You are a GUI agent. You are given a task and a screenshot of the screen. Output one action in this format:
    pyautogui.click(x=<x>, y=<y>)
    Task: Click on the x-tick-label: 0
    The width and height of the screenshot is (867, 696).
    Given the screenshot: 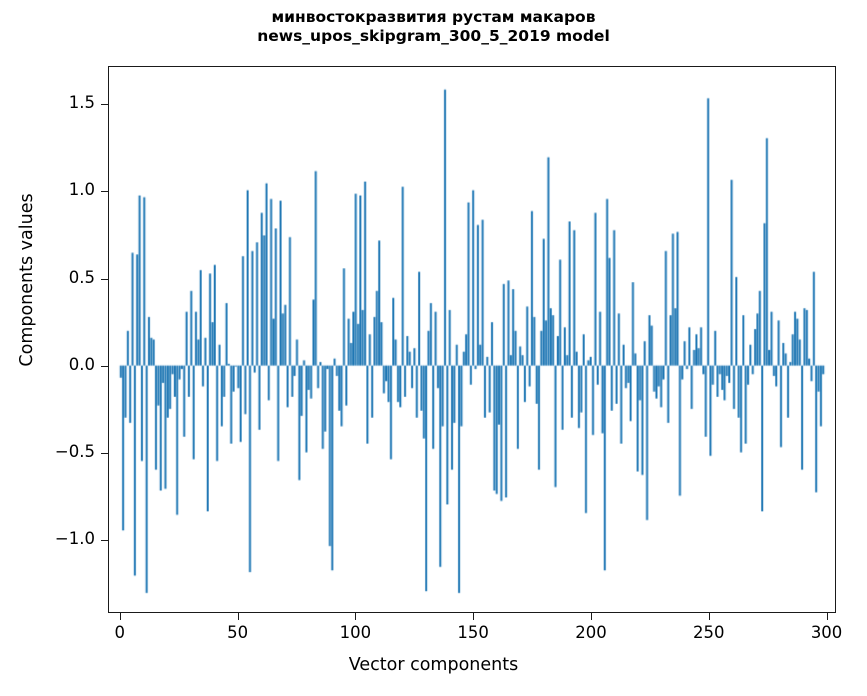 What is the action you would take?
    pyautogui.click(x=120, y=632)
    